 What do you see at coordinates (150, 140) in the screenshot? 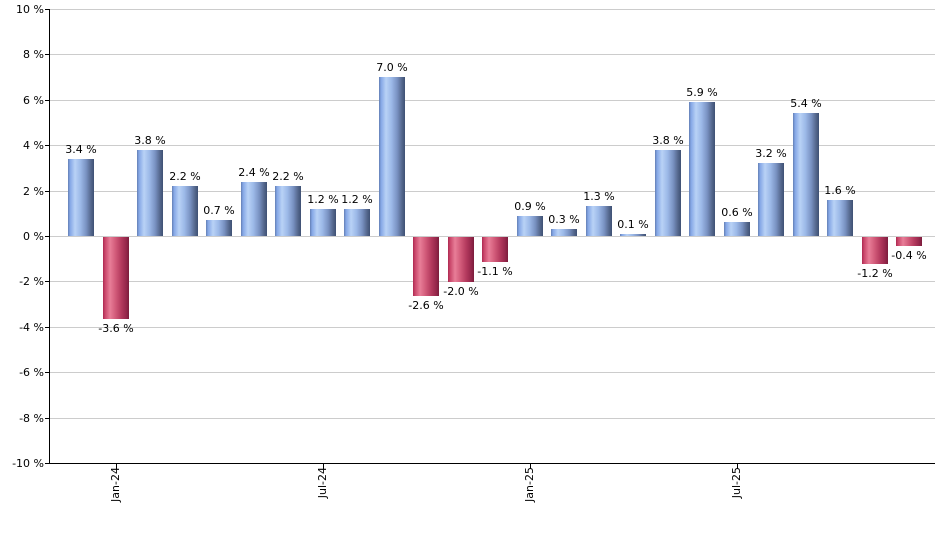
I see `bar-value-label-Feb-24: 3.8 %` at bounding box center [150, 140].